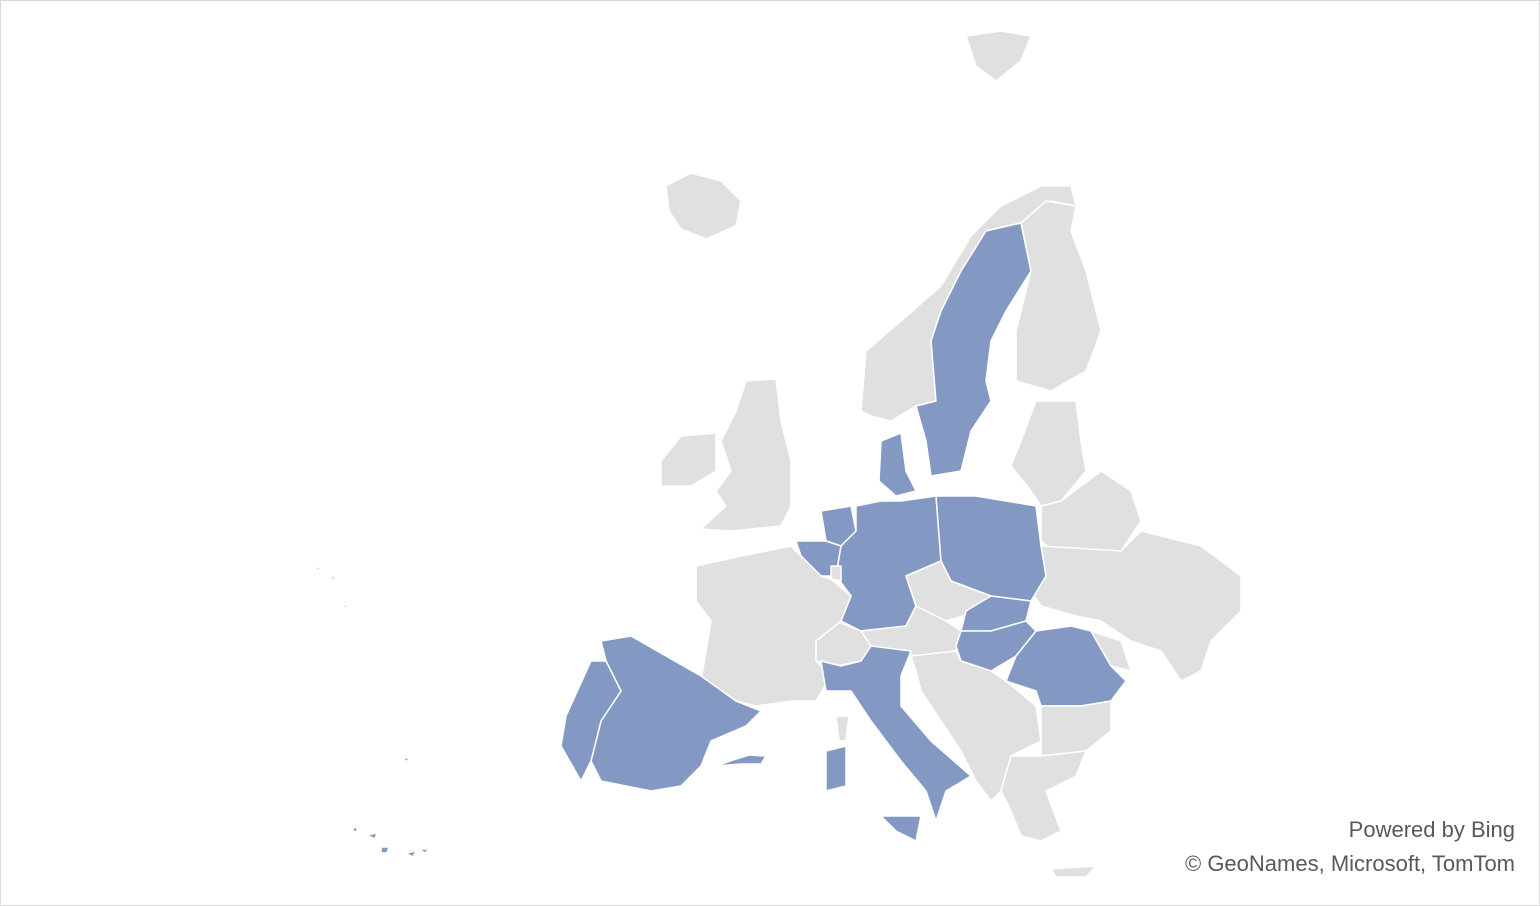  What do you see at coordinates (901, 828) in the screenshot?
I see `region-sicily` at bounding box center [901, 828].